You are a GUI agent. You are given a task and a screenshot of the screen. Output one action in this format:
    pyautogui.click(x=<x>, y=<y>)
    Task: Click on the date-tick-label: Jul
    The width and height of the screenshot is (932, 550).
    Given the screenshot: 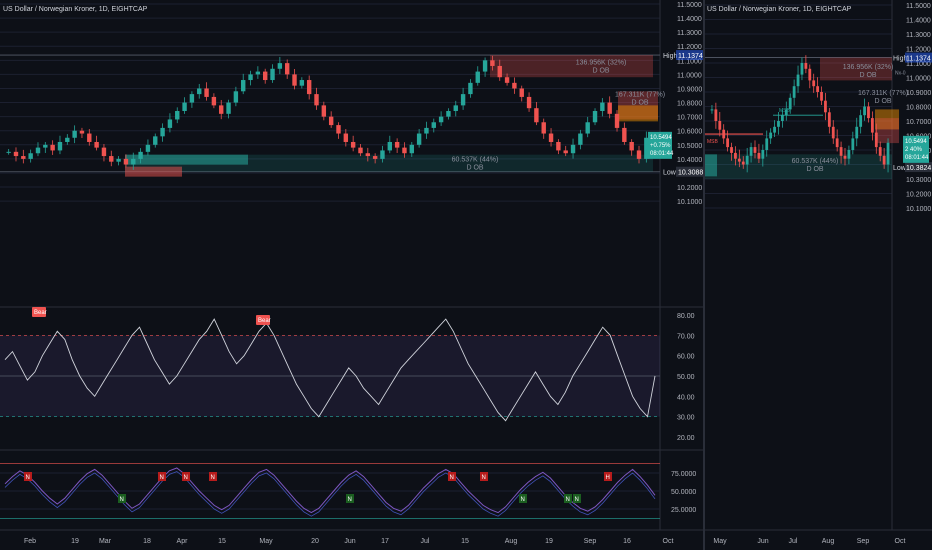 What is the action you would take?
    pyautogui.click(x=793, y=541)
    